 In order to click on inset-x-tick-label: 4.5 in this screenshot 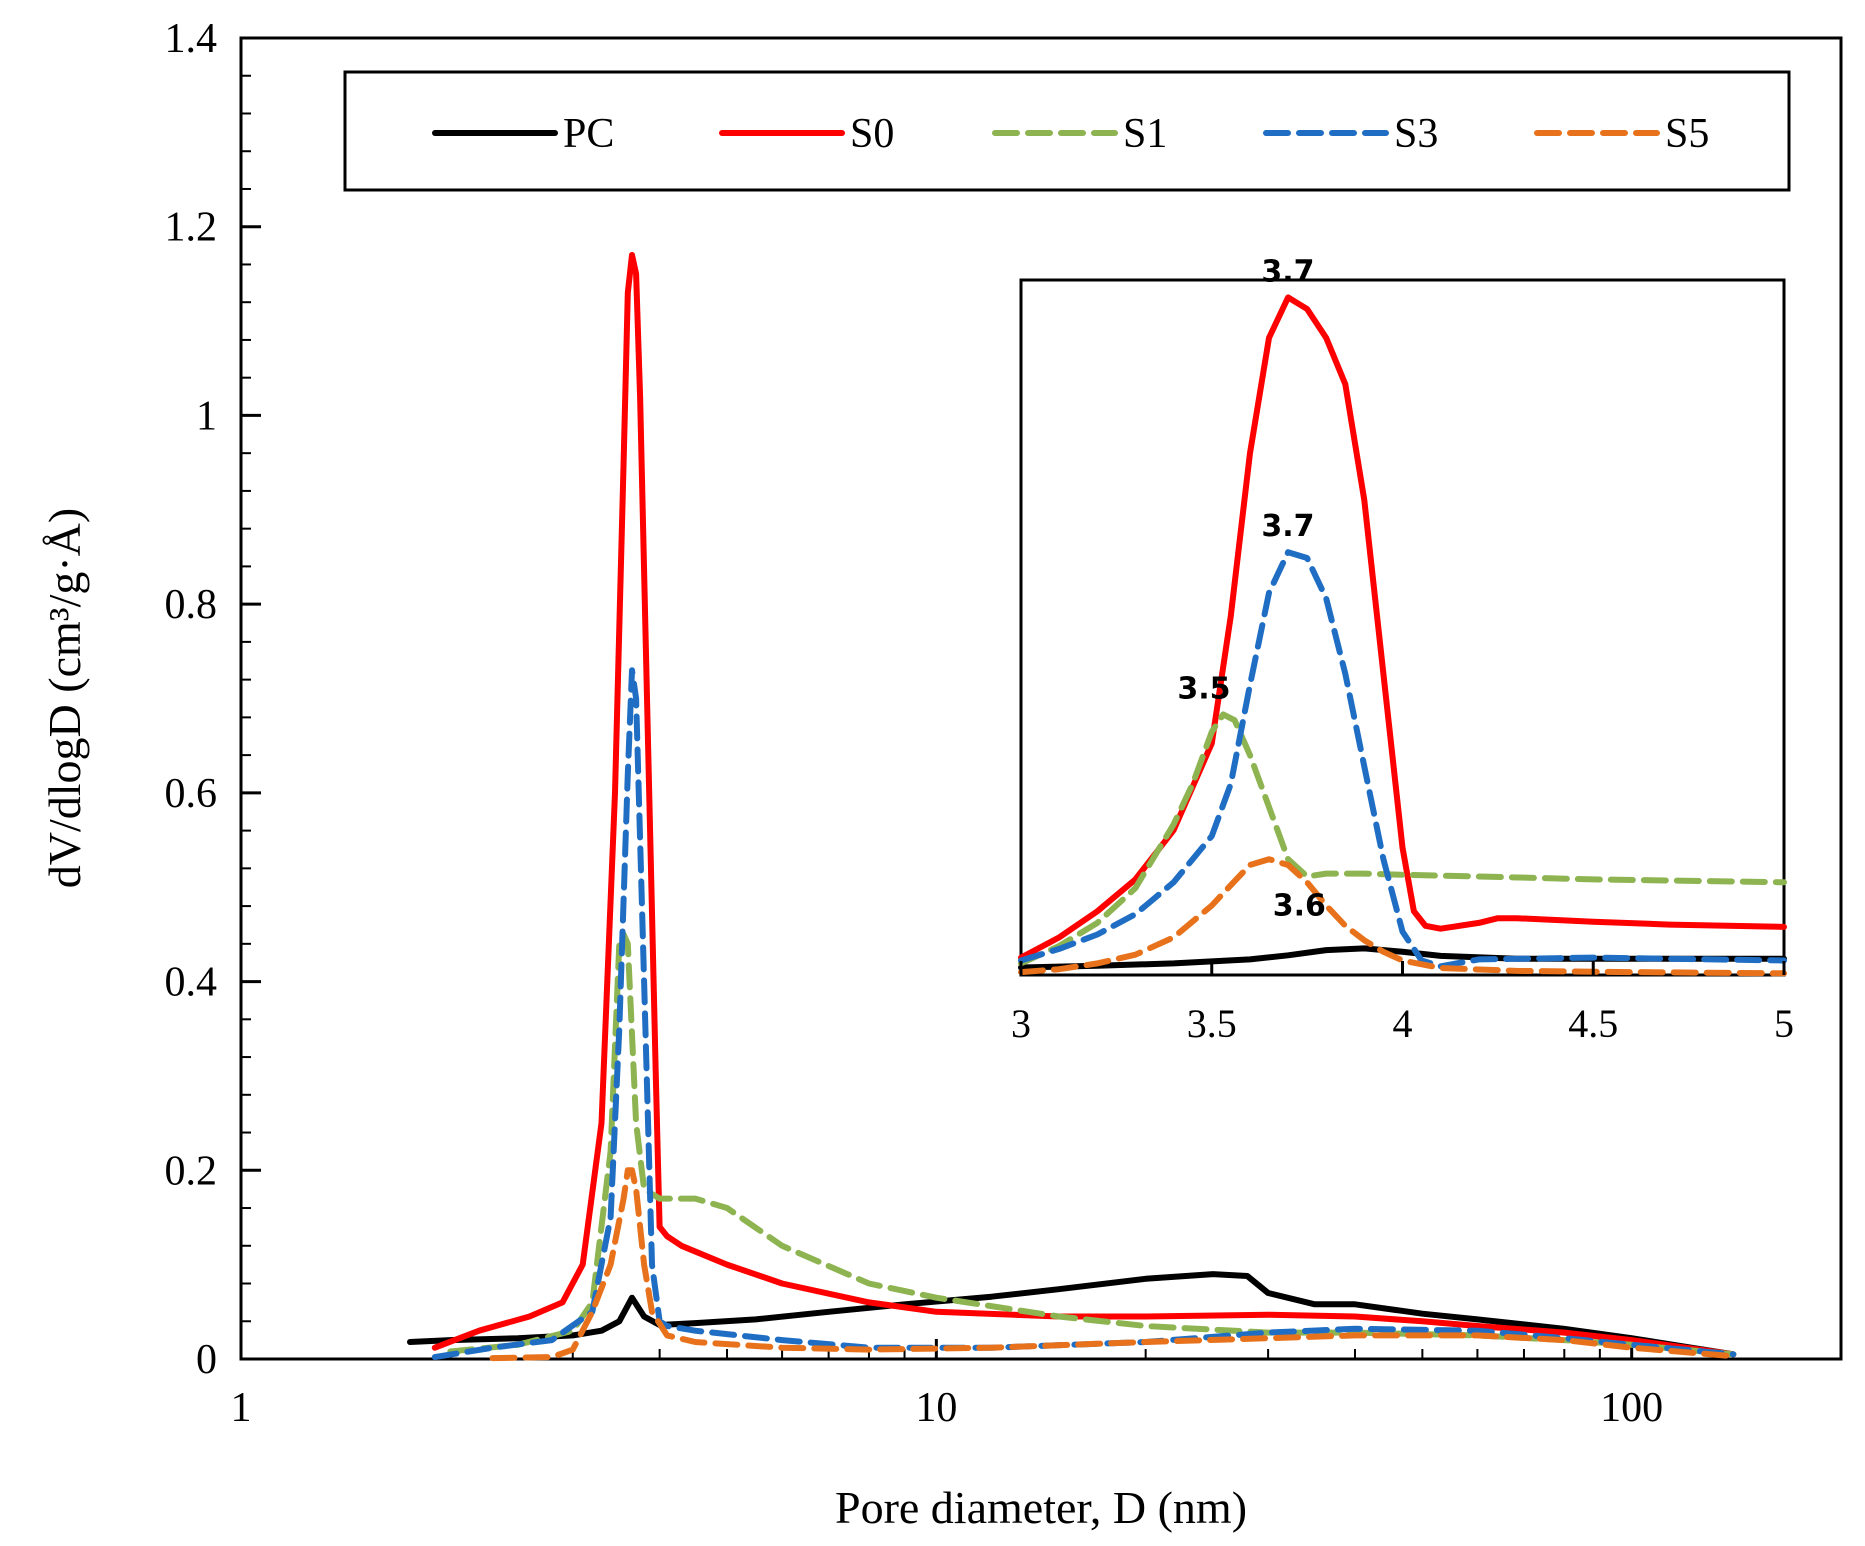, I will do `click(1593, 1023)`.